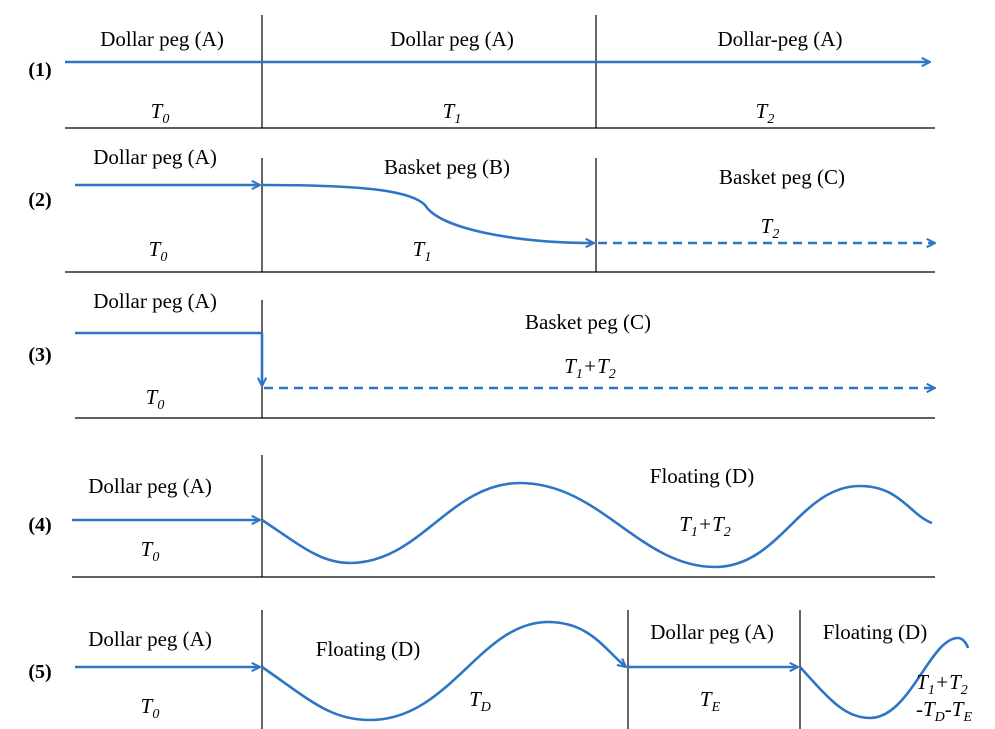  What do you see at coordinates (39, 355) in the screenshot?
I see `row-number: (3)` at bounding box center [39, 355].